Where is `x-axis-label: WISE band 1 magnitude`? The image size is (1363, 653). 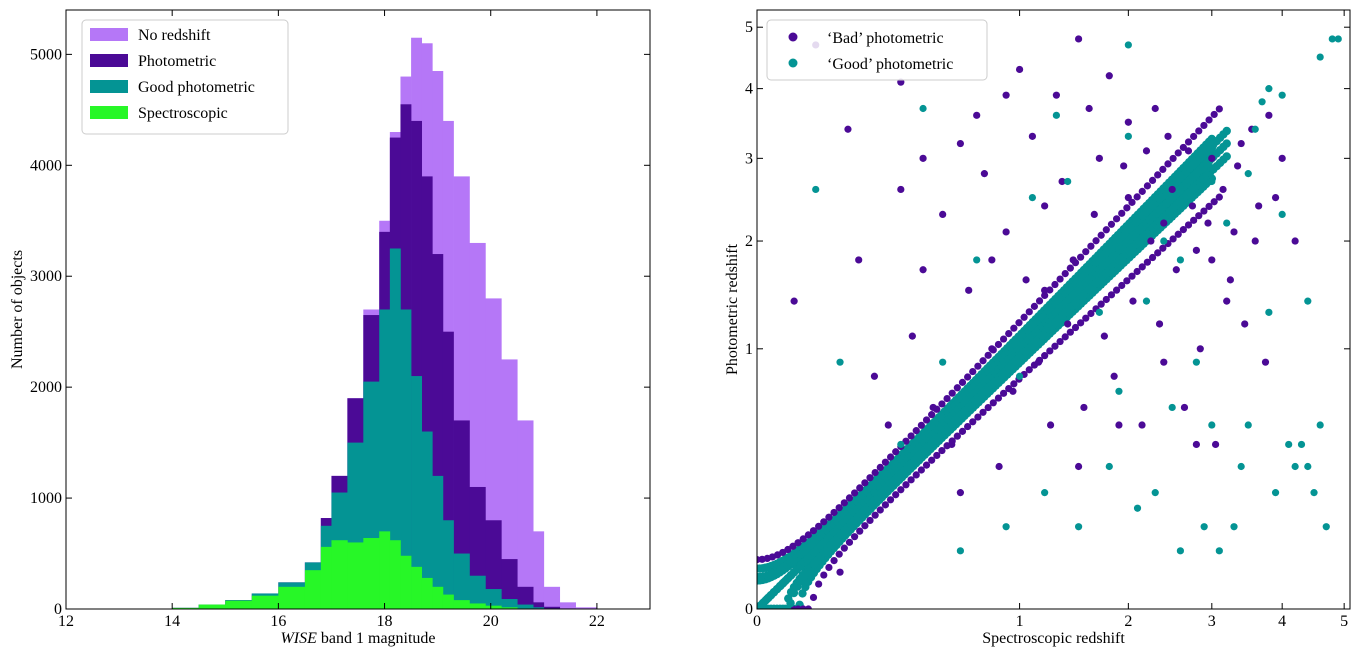
x-axis-label: WISE band 1 magnitude is located at coordinates (357, 638).